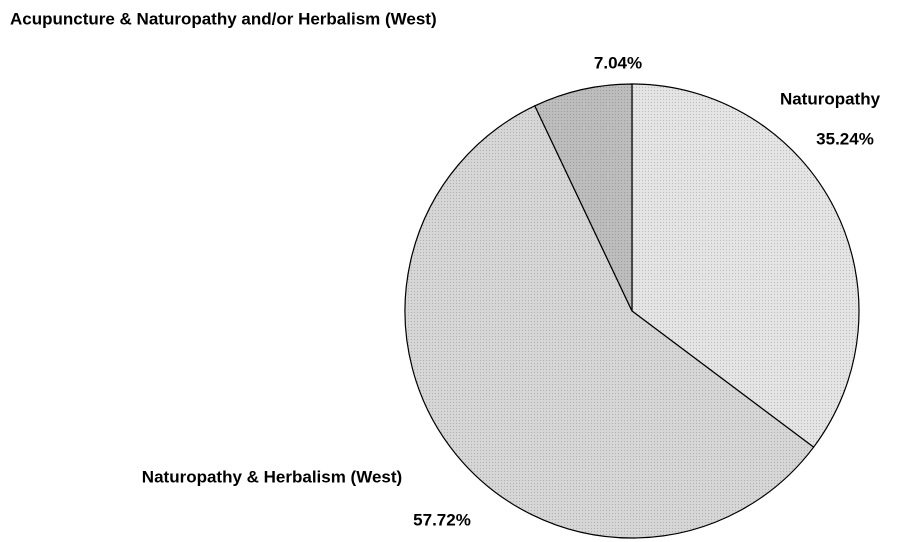 The width and height of the screenshot is (908, 542). I want to click on slice-value-label: 57.72%, so click(442, 519).